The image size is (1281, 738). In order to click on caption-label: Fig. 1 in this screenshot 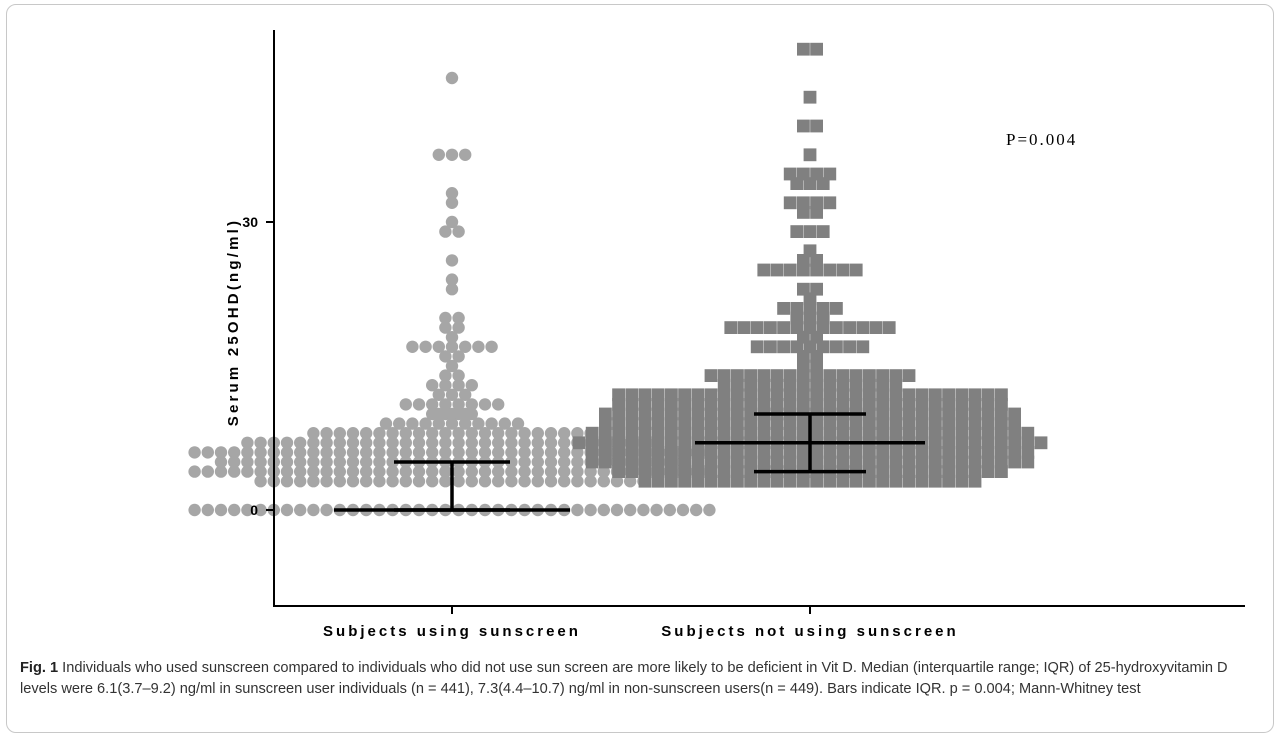, I will do `click(39, 668)`.